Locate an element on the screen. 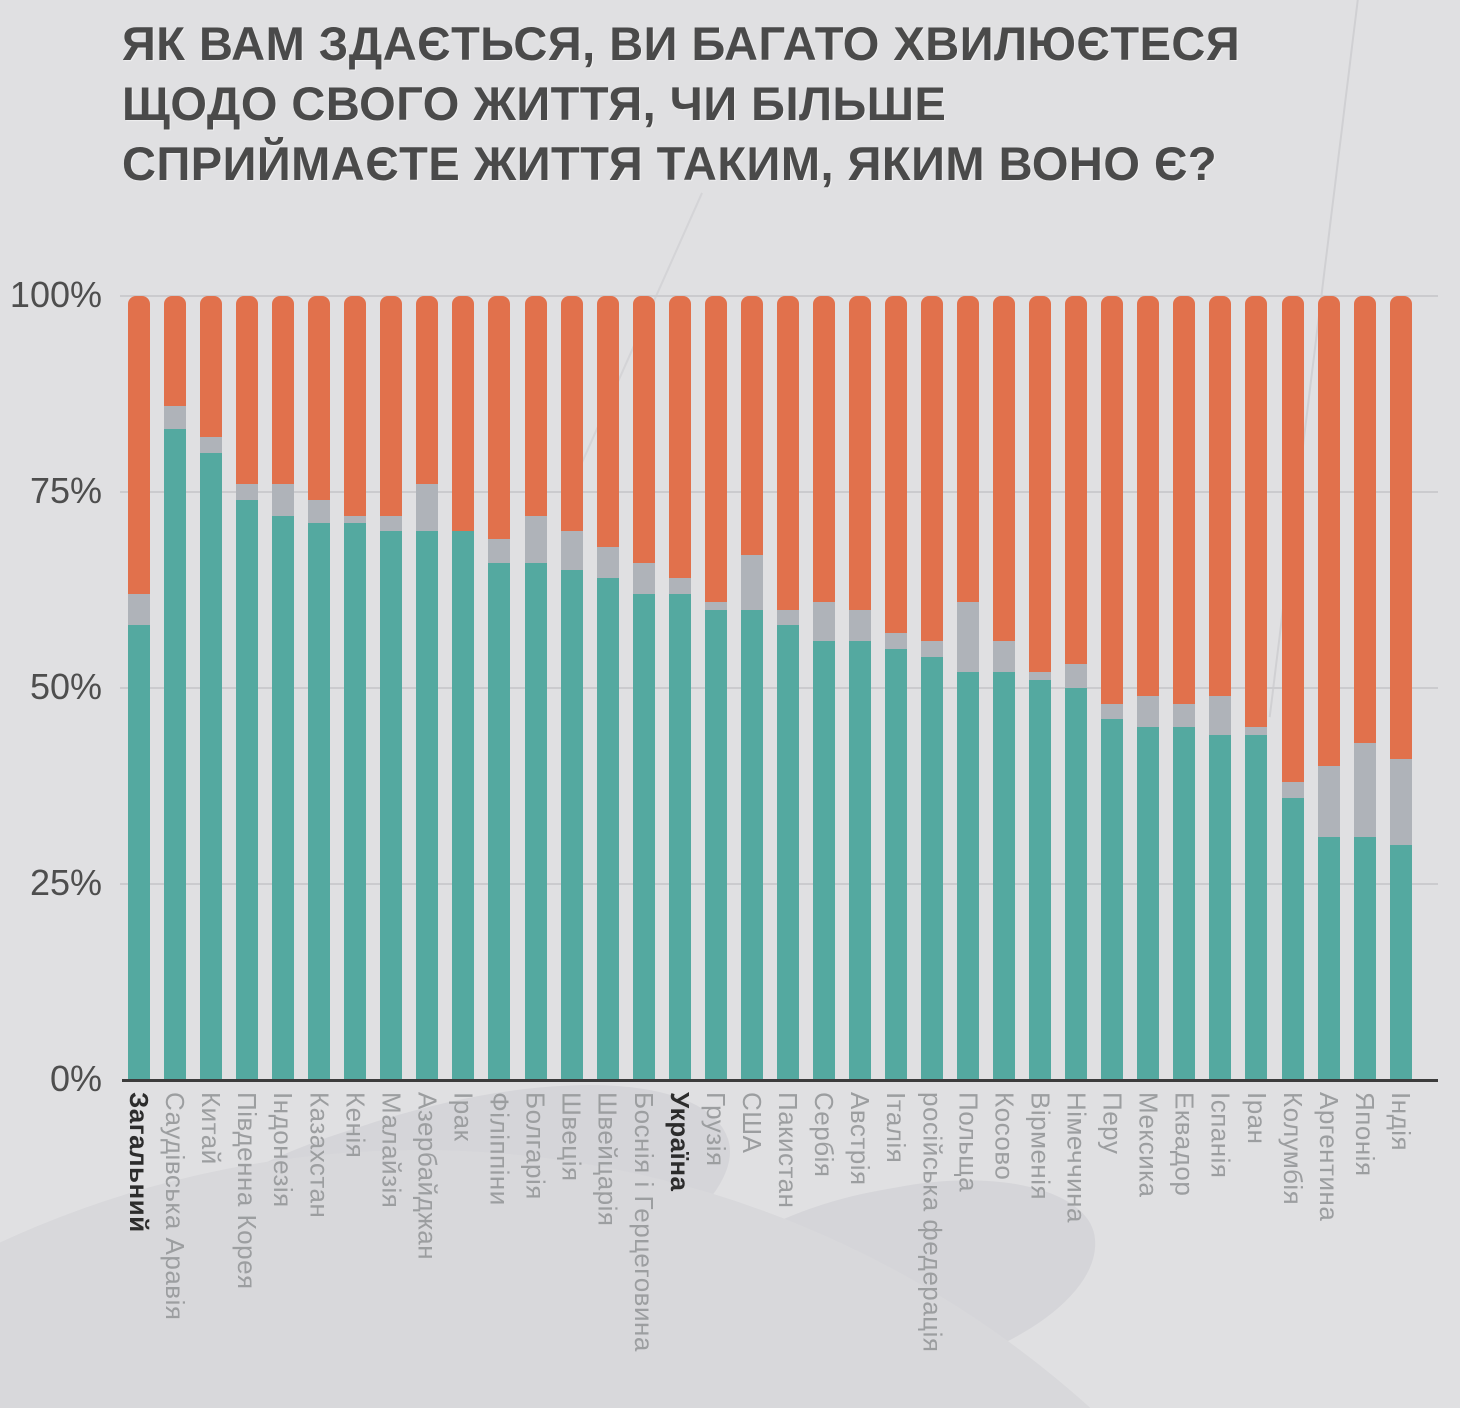  y-tick-label: 75% is located at coordinates (65, 490).